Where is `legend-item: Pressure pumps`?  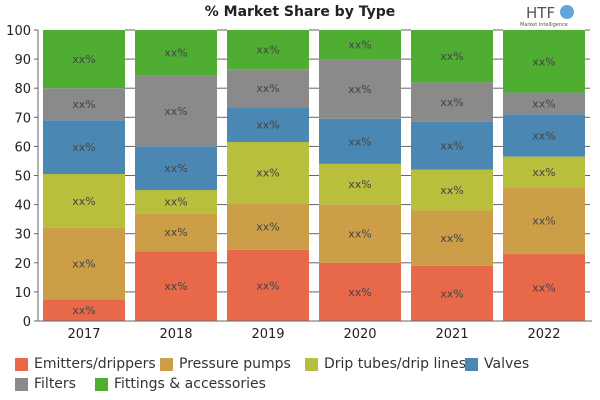 legend-item: Pressure pumps is located at coordinates (225, 364).